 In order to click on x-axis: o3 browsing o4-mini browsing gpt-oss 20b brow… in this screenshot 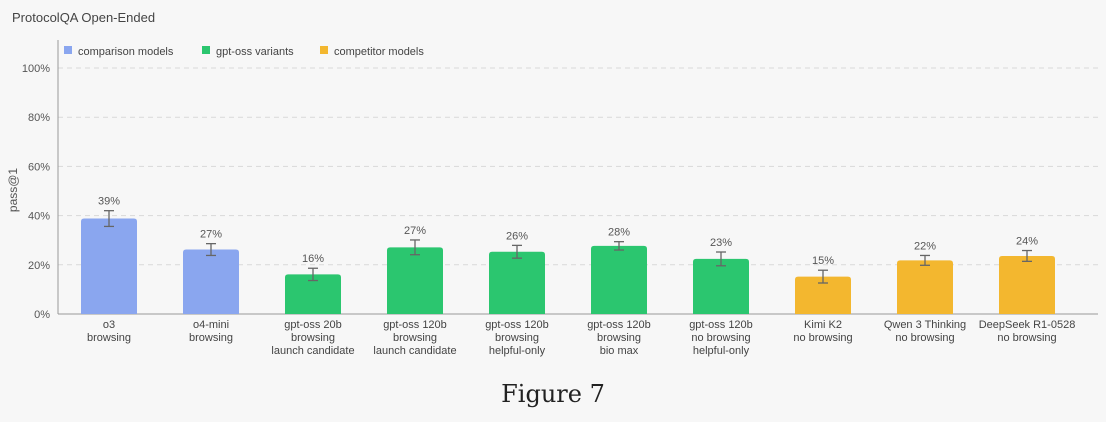, I will do `click(581, 338)`.